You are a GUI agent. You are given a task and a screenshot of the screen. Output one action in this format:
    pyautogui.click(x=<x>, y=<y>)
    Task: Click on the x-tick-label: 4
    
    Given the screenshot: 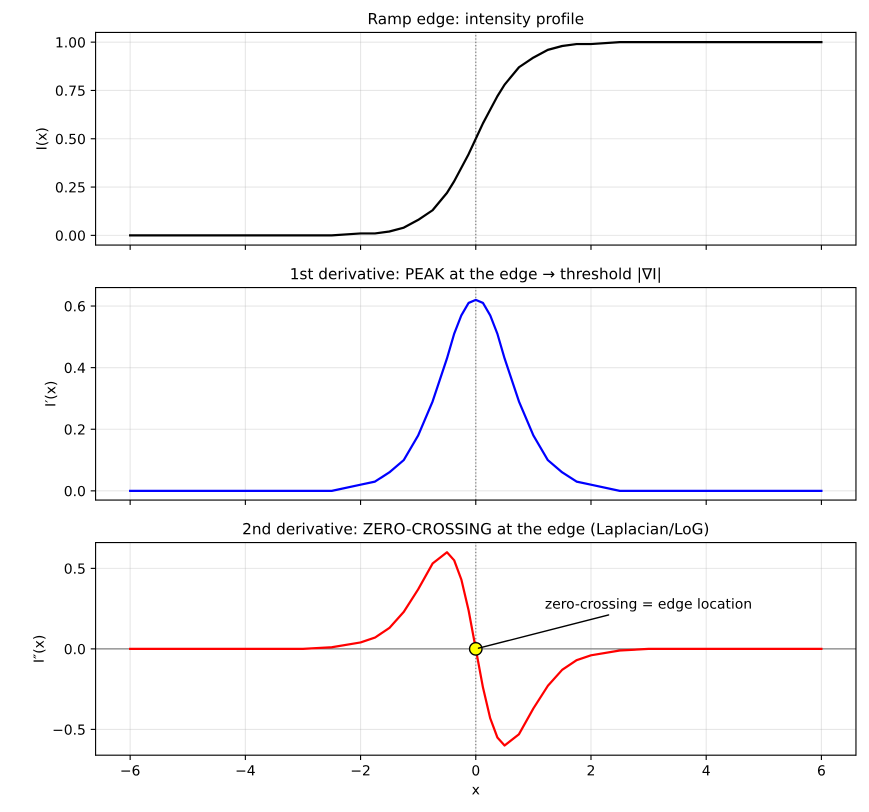 What is the action you would take?
    pyautogui.click(x=706, y=770)
    